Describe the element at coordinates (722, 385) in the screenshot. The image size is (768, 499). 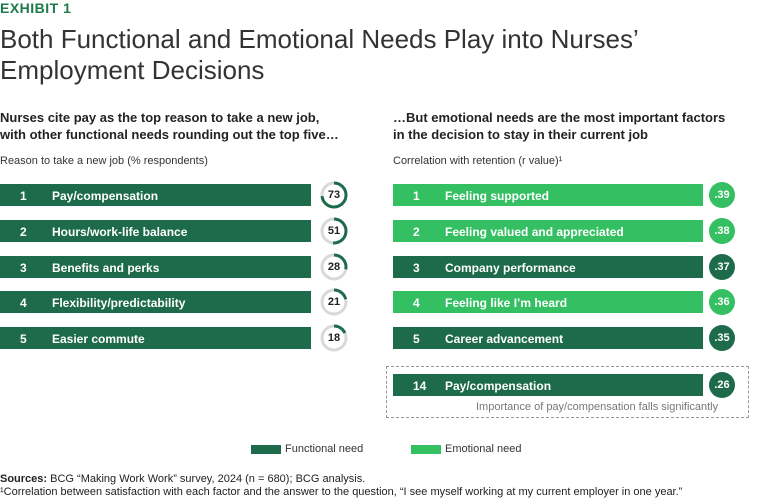
I see `right-r-value-badge-6: .26` at that location.